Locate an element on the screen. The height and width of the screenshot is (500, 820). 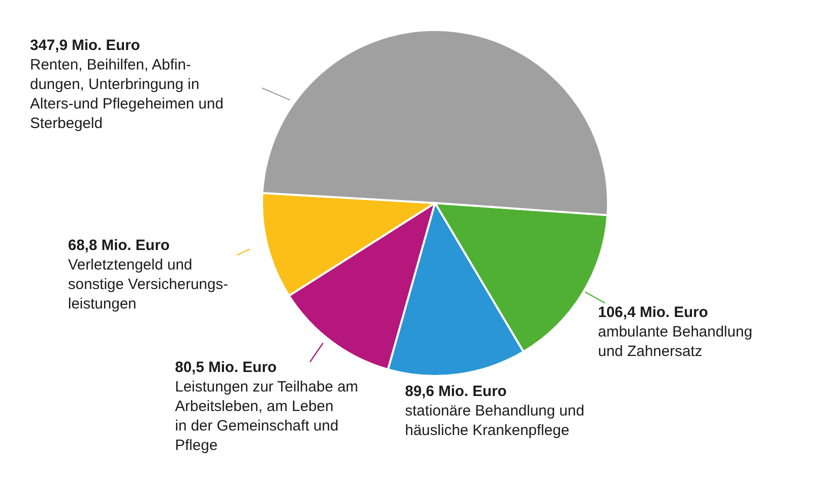
slice-label: stationäre Behandlung und häusliche Krankenpflege is located at coordinates (494, 420).